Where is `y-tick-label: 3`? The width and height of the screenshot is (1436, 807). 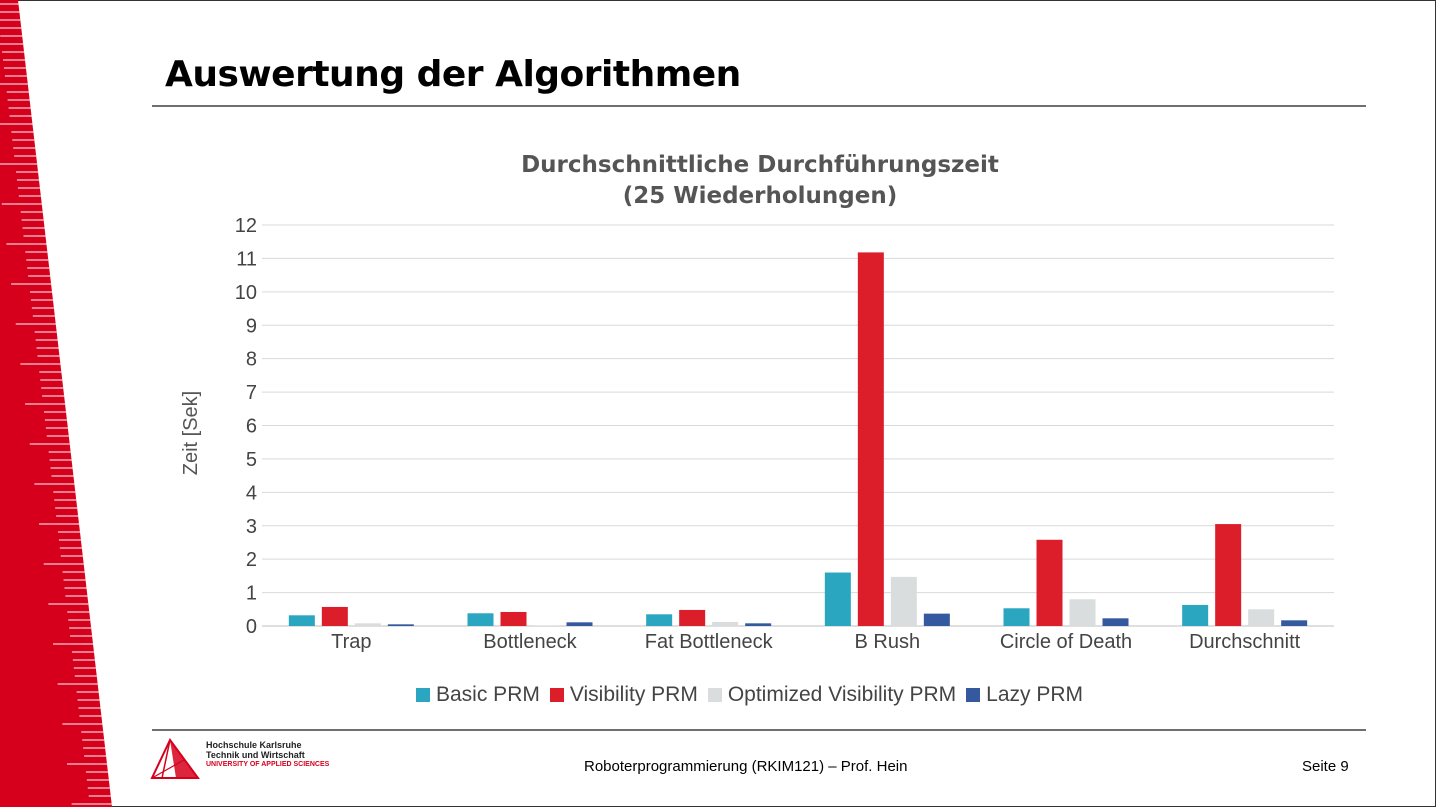 y-tick-label: 3 is located at coordinates (251, 527).